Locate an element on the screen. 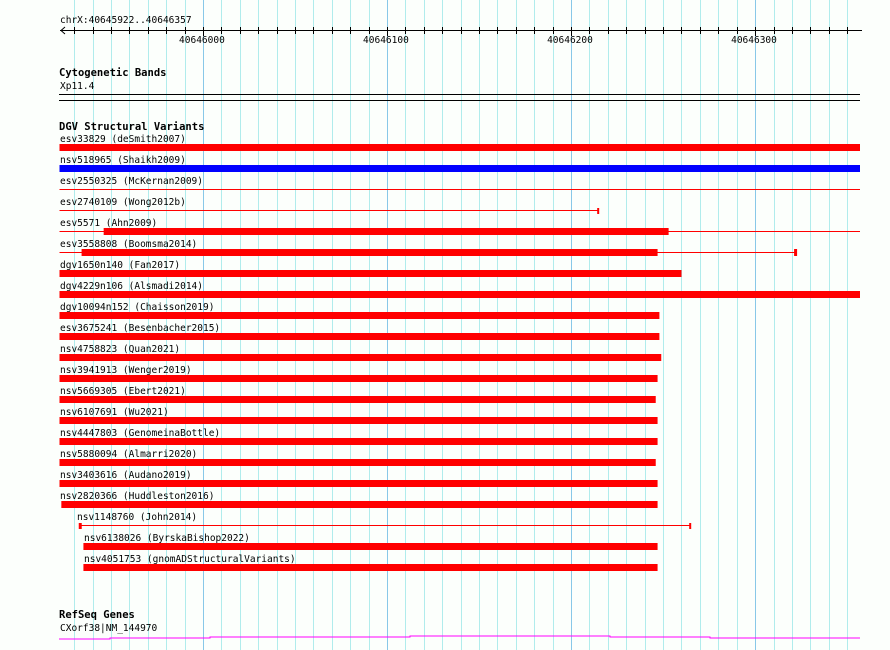 This screenshot has width=890, height=650. variant-label: esv2740109 (Wong2012b) is located at coordinates (123, 202).